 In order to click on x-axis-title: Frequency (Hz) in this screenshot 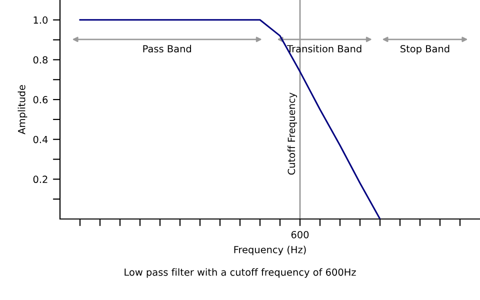, I will do `click(270, 251)`.